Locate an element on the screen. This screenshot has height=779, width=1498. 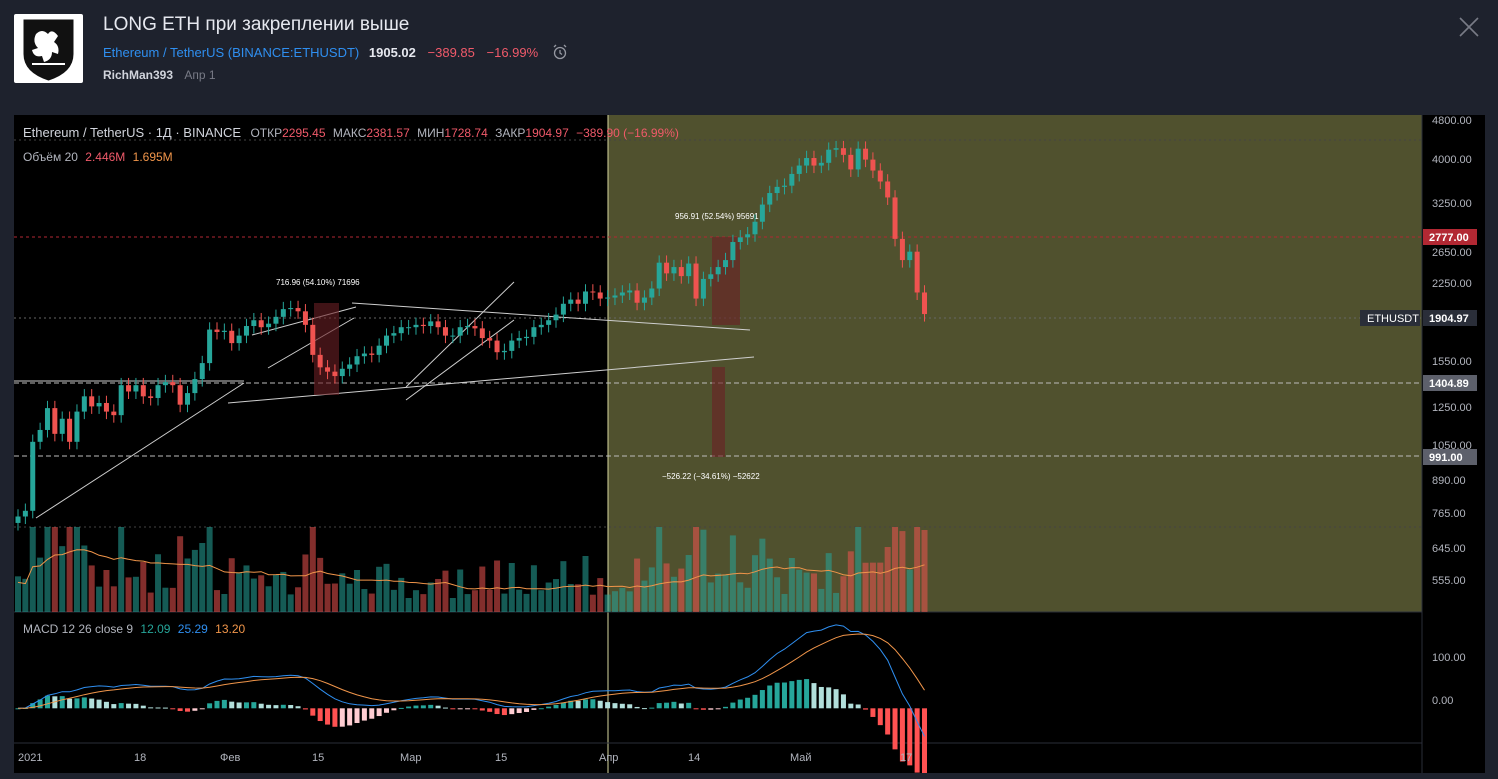
support-1-label: 1404.89 is located at coordinates (1449, 384).